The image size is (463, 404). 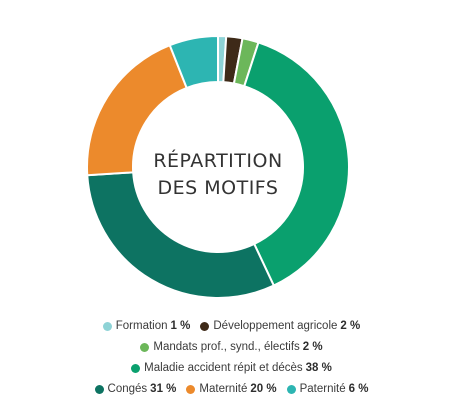 What do you see at coordinates (358, 389) in the screenshot?
I see `legend-value: 6 %` at bounding box center [358, 389].